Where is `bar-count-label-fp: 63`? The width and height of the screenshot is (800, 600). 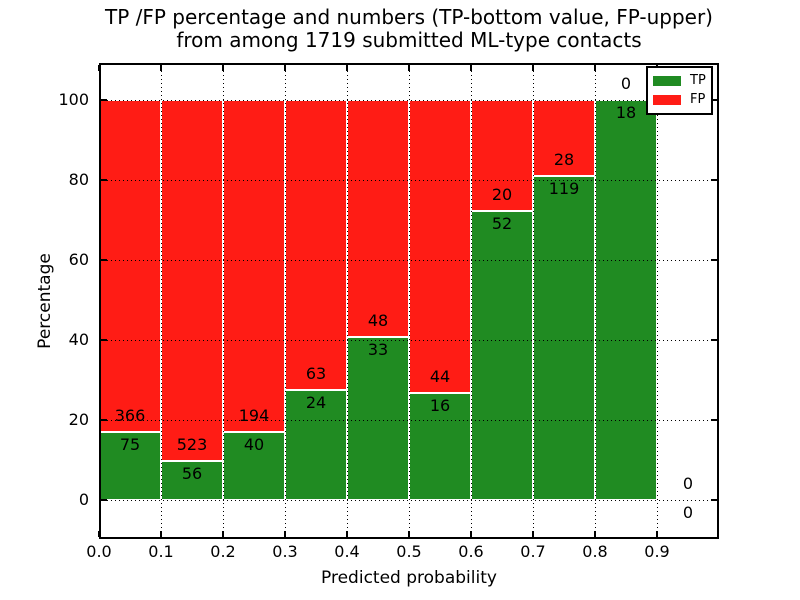
bar-count-label-fp: 63 is located at coordinates (316, 373).